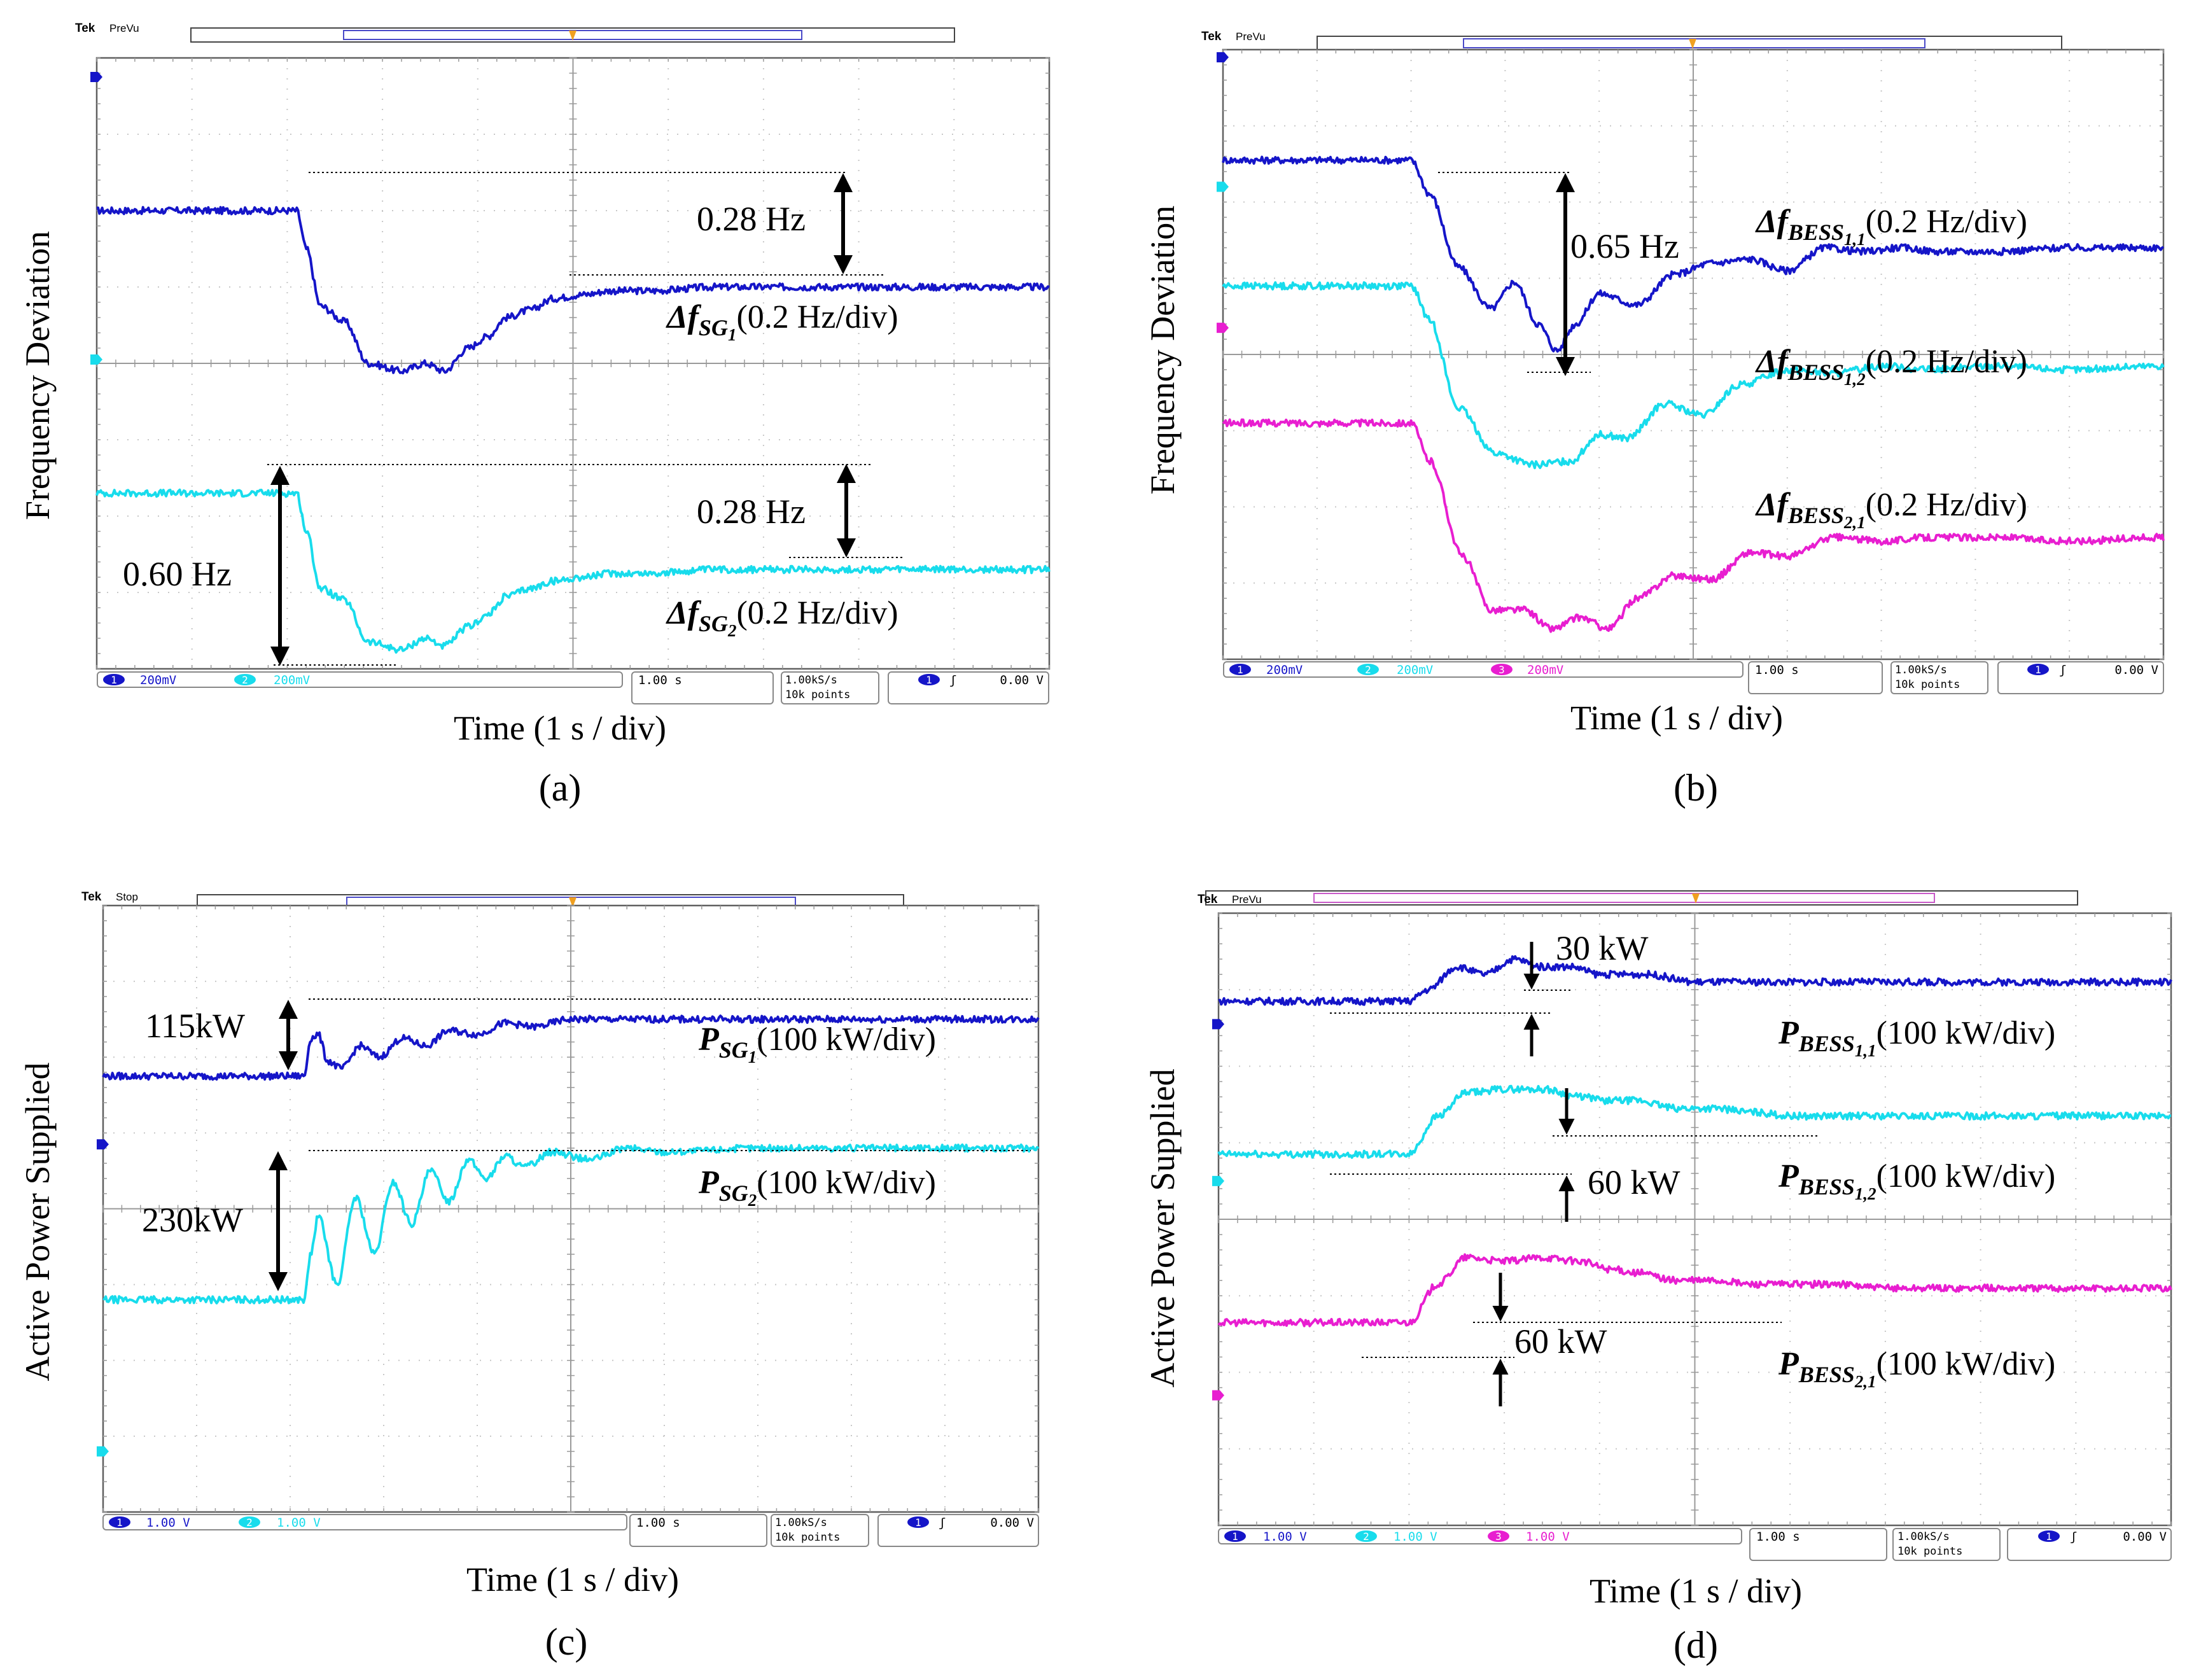 Image resolution: width=2187 pixels, height=1680 pixels. What do you see at coordinates (91, 897) in the screenshot?
I see `tek-logo: Tek` at bounding box center [91, 897].